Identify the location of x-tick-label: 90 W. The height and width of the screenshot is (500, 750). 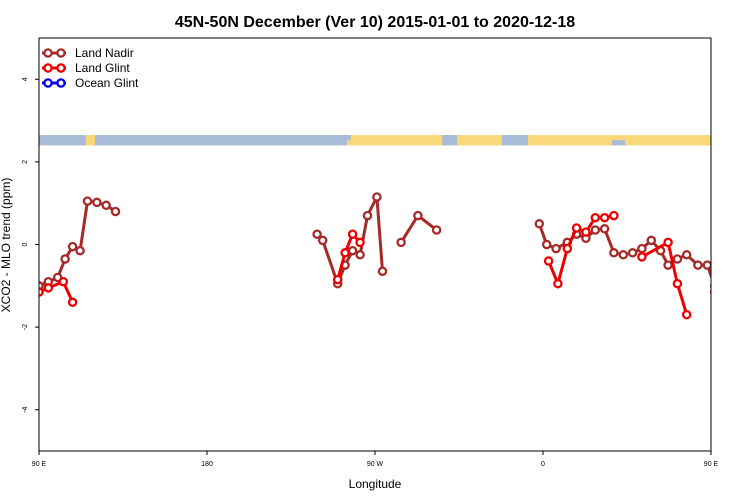
(375, 464).